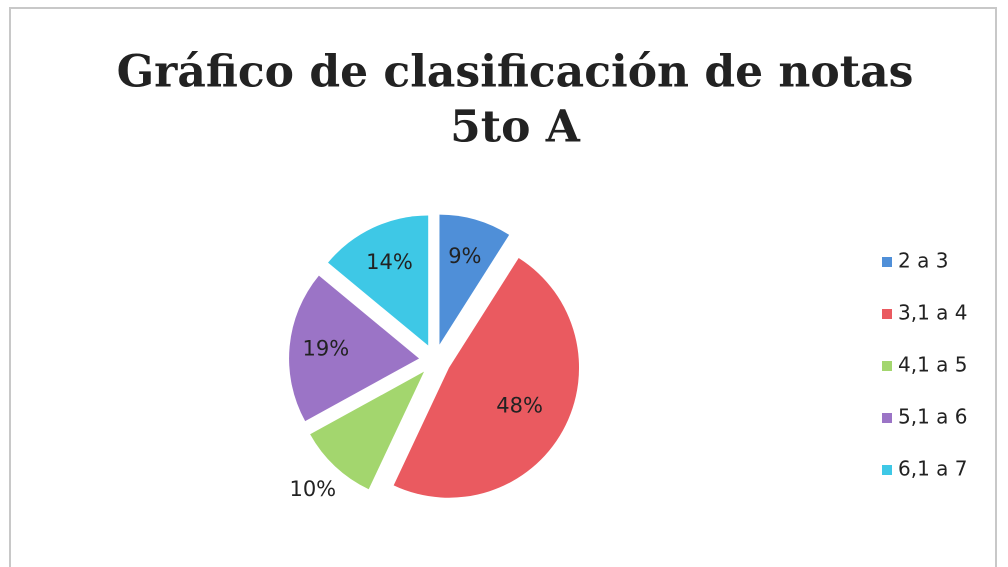  What do you see at coordinates (933, 469) in the screenshot?
I see `legend-label: 6,1 a 7` at bounding box center [933, 469].